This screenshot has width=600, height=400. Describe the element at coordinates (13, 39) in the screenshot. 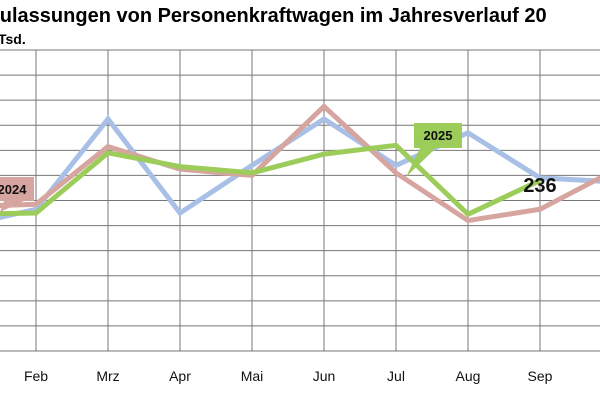

I see `unit-label: Tsd.` at that location.